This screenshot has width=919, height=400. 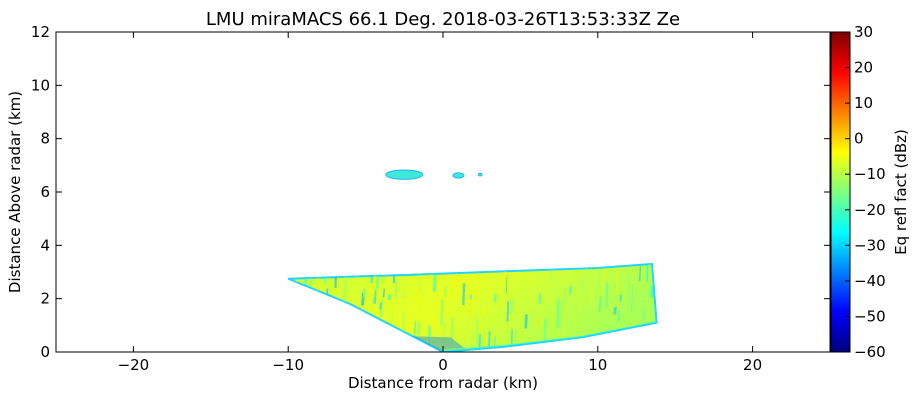 I want to click on colorbar-tick-label: 0, so click(x=859, y=139).